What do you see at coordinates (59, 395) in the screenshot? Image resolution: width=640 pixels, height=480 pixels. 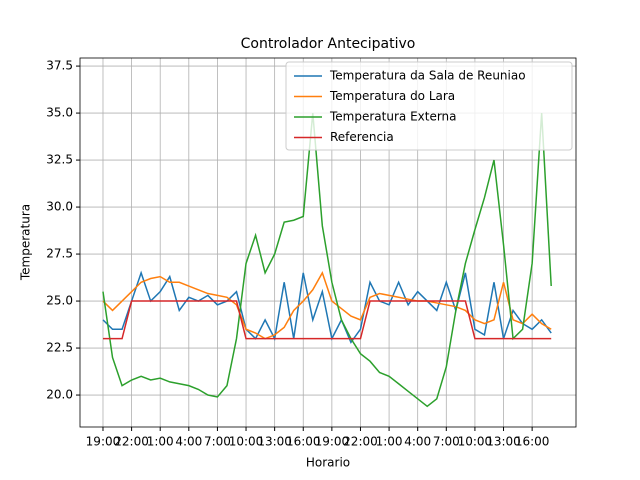 I see `y-tick-label: 20.0` at bounding box center [59, 395].